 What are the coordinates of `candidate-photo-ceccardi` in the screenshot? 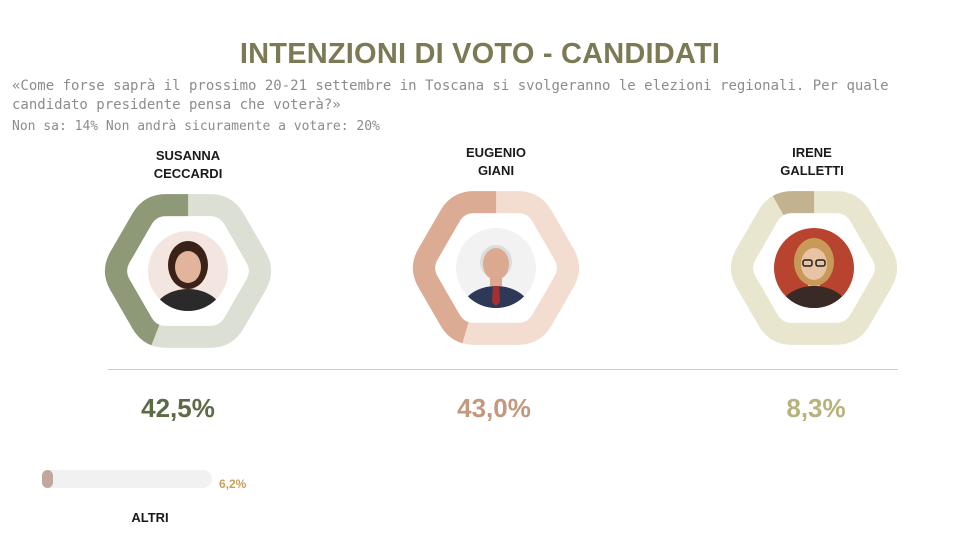 It's located at (188, 271).